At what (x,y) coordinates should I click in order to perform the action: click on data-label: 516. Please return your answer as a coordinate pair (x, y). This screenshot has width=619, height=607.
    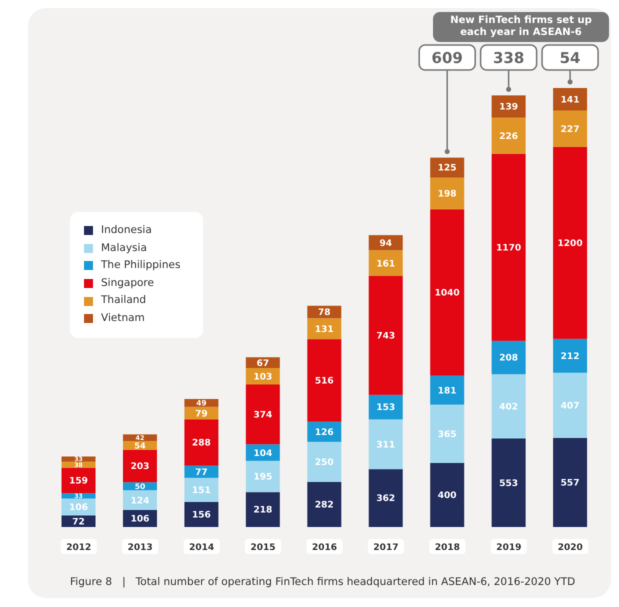
    Looking at the image, I should click on (324, 381).